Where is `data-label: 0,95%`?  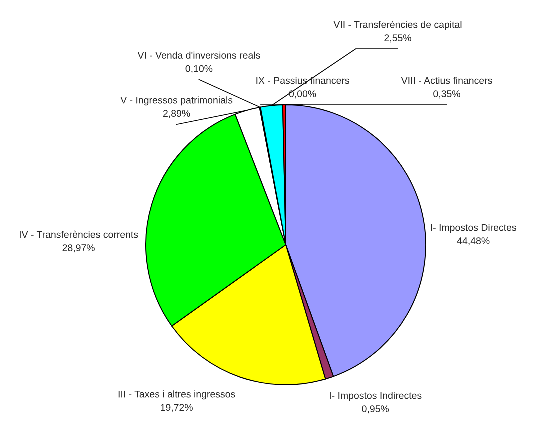 data-label: 0,95% is located at coordinates (376, 410).